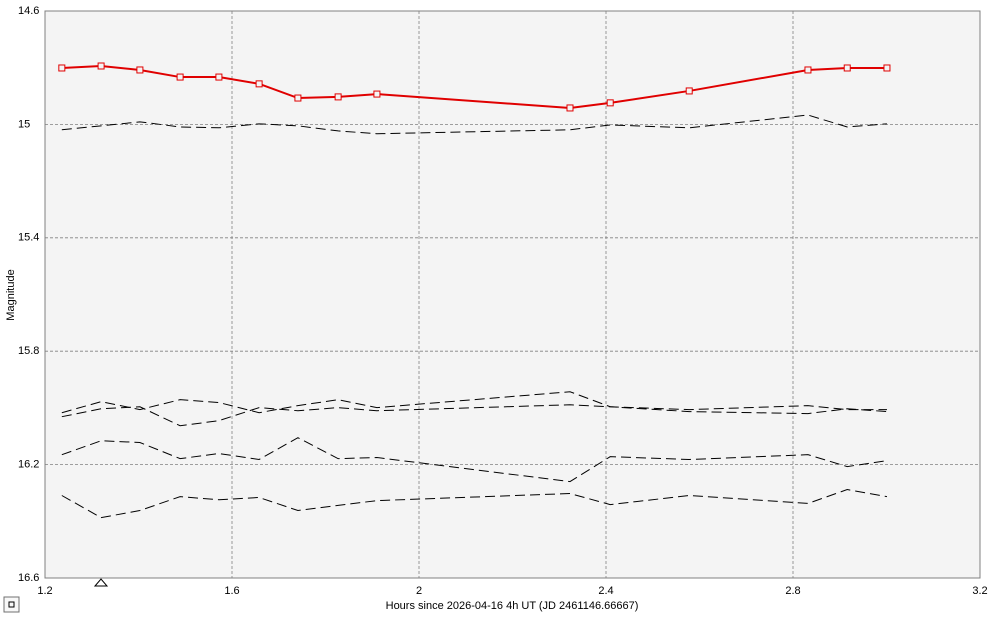 This screenshot has width=1001, height=628. Describe the element at coordinates (231, 591) in the screenshot. I see `x-tick-label: 1.6` at that location.